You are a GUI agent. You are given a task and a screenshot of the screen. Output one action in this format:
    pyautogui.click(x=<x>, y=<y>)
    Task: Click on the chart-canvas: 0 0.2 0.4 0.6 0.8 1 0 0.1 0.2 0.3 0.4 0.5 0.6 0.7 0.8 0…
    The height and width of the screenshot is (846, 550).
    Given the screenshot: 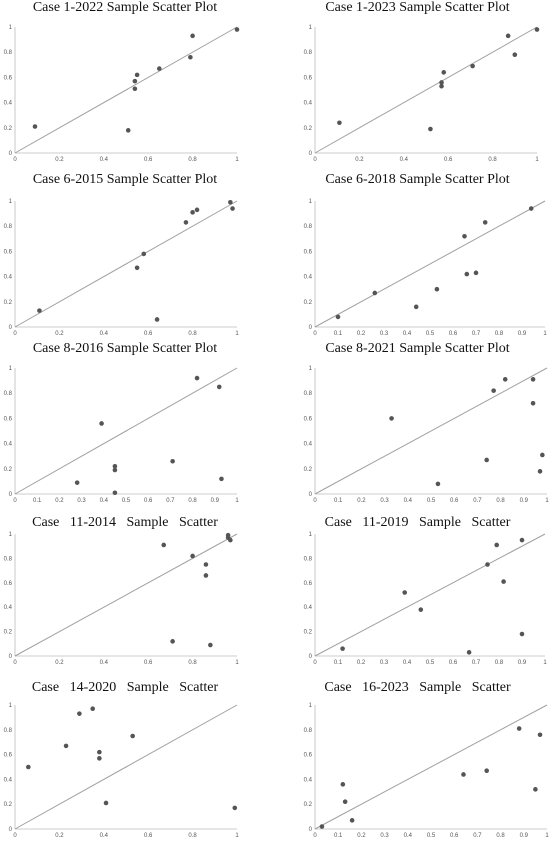 What is the action you would take?
    pyautogui.click(x=426, y=268)
    